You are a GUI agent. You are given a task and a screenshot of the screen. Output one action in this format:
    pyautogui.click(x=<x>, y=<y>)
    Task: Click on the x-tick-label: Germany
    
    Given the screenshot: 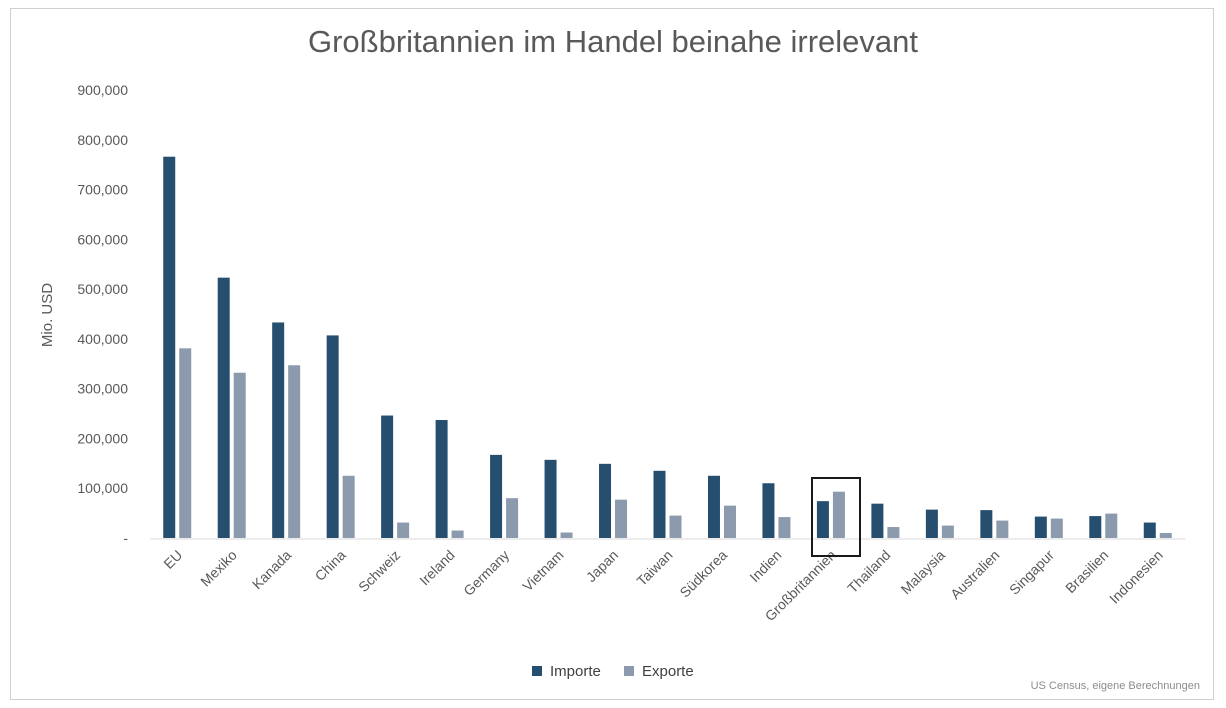 What is the action you would take?
    pyautogui.click(x=486, y=573)
    